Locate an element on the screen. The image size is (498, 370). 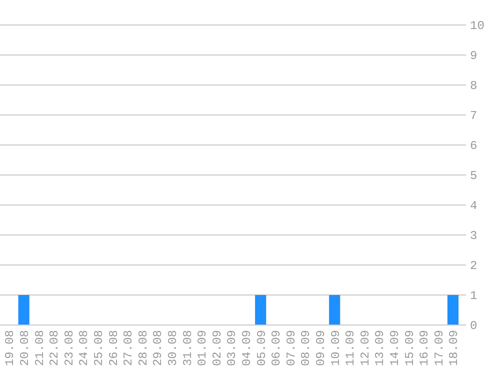
x-tick-label: 17.09 is located at coordinates (439, 348).